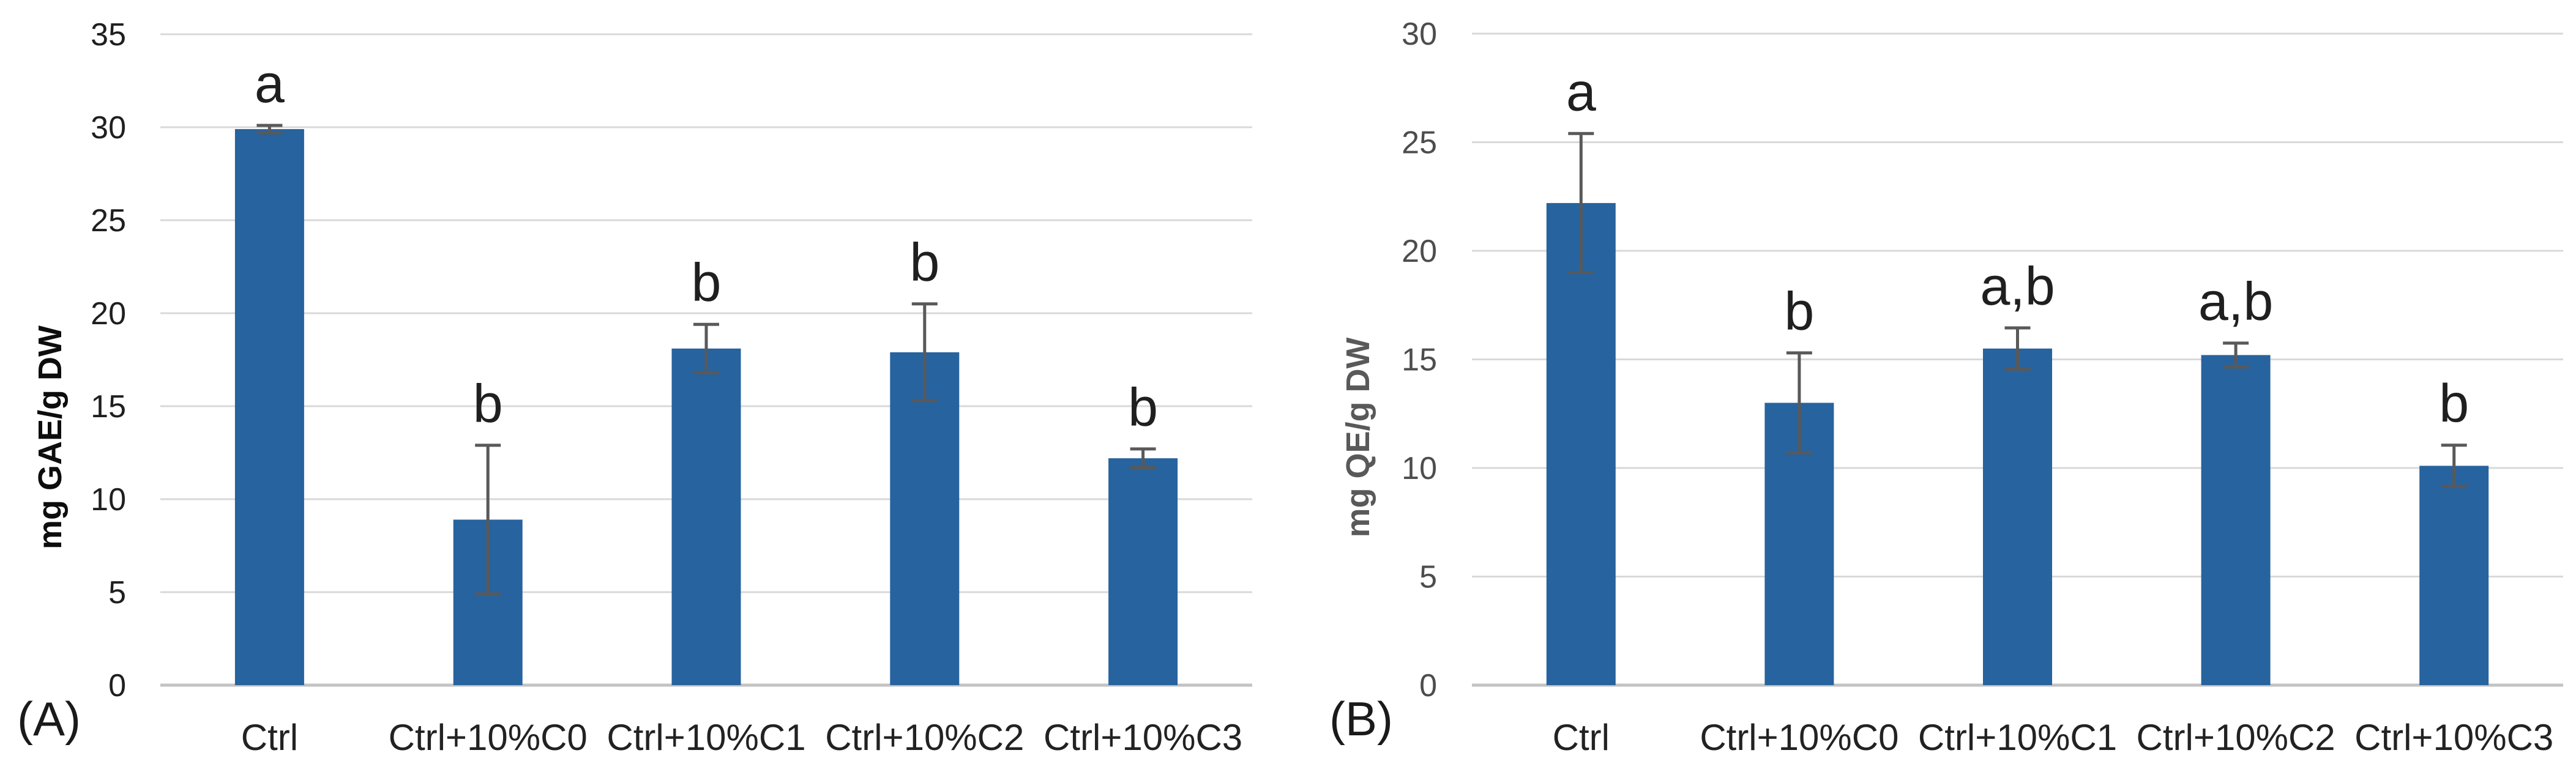 This screenshot has height=761, width=2576. What do you see at coordinates (49, 719) in the screenshot?
I see `panel-label: (A)` at bounding box center [49, 719].